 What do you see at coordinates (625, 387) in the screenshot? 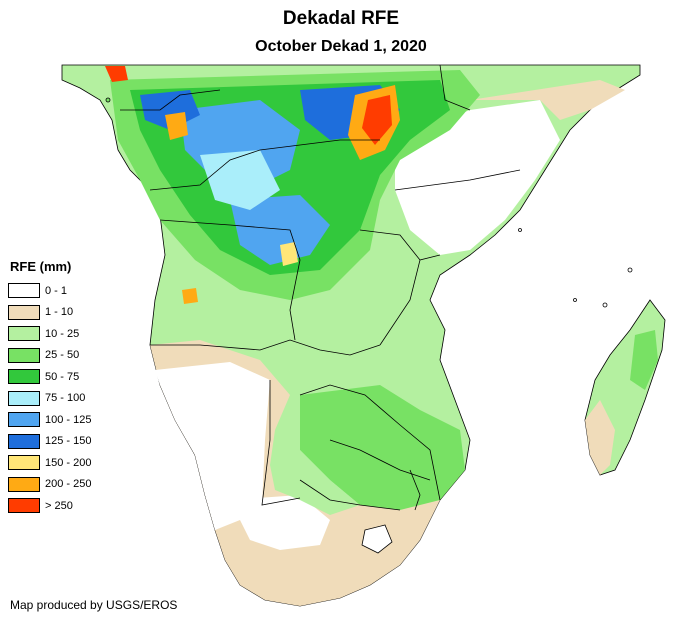
I see `madagascar` at bounding box center [625, 387].